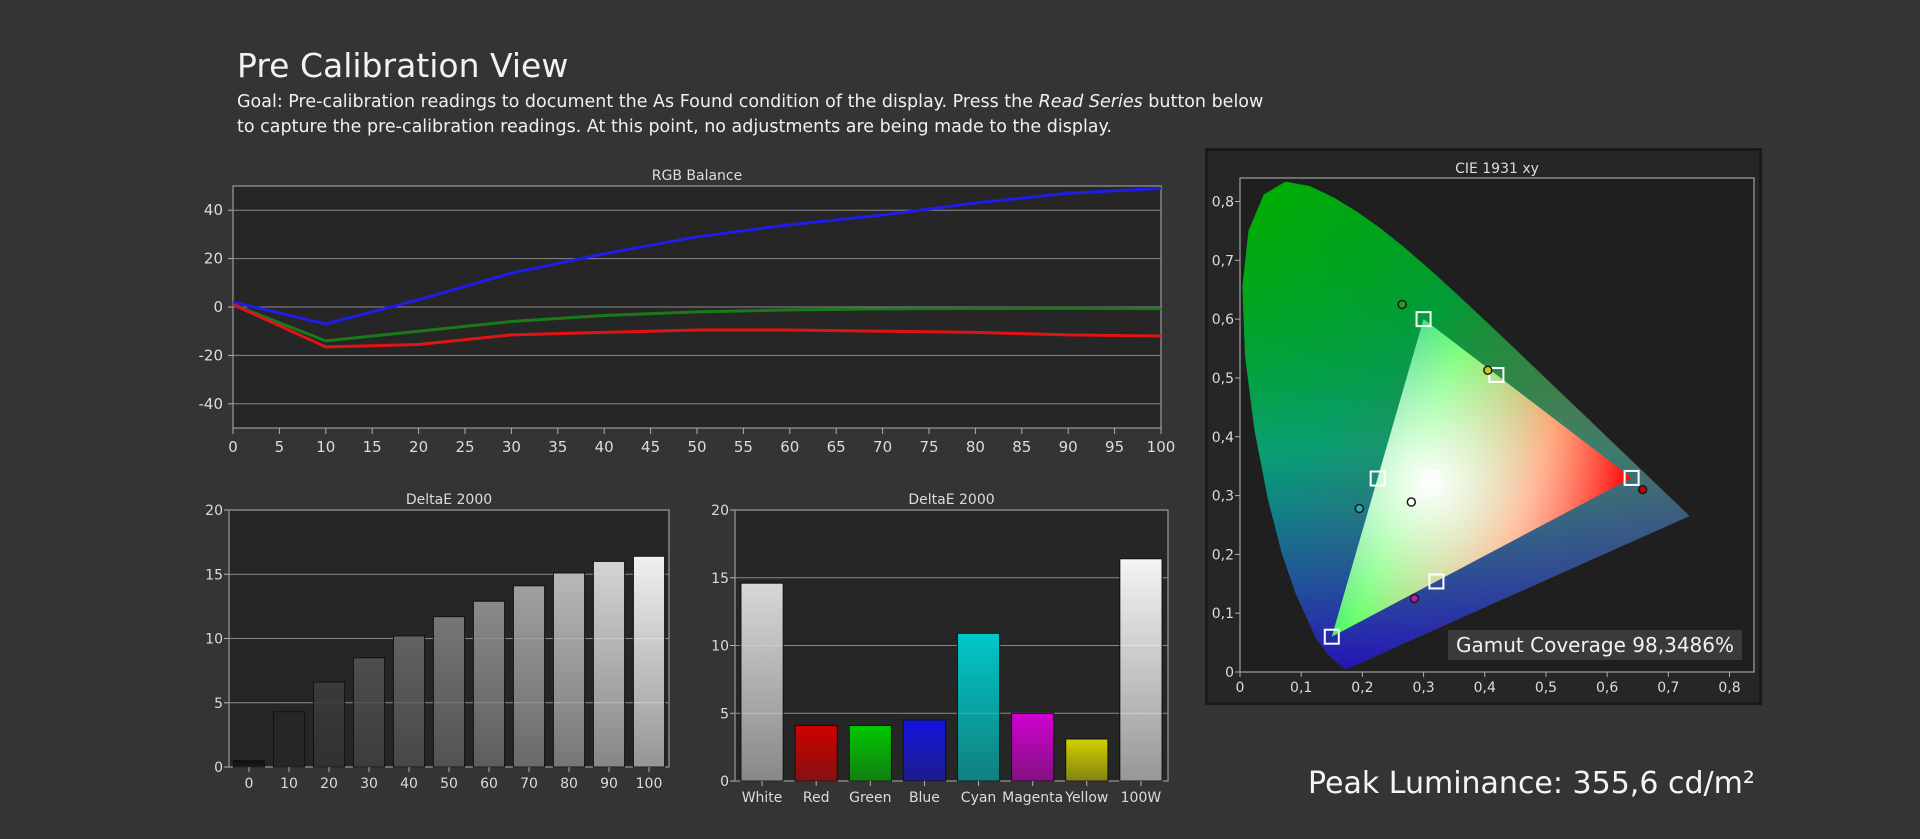 This screenshot has width=1920, height=839. What do you see at coordinates (1161, 447) in the screenshot?
I see `rgb-xtick-label: 100` at bounding box center [1161, 447].